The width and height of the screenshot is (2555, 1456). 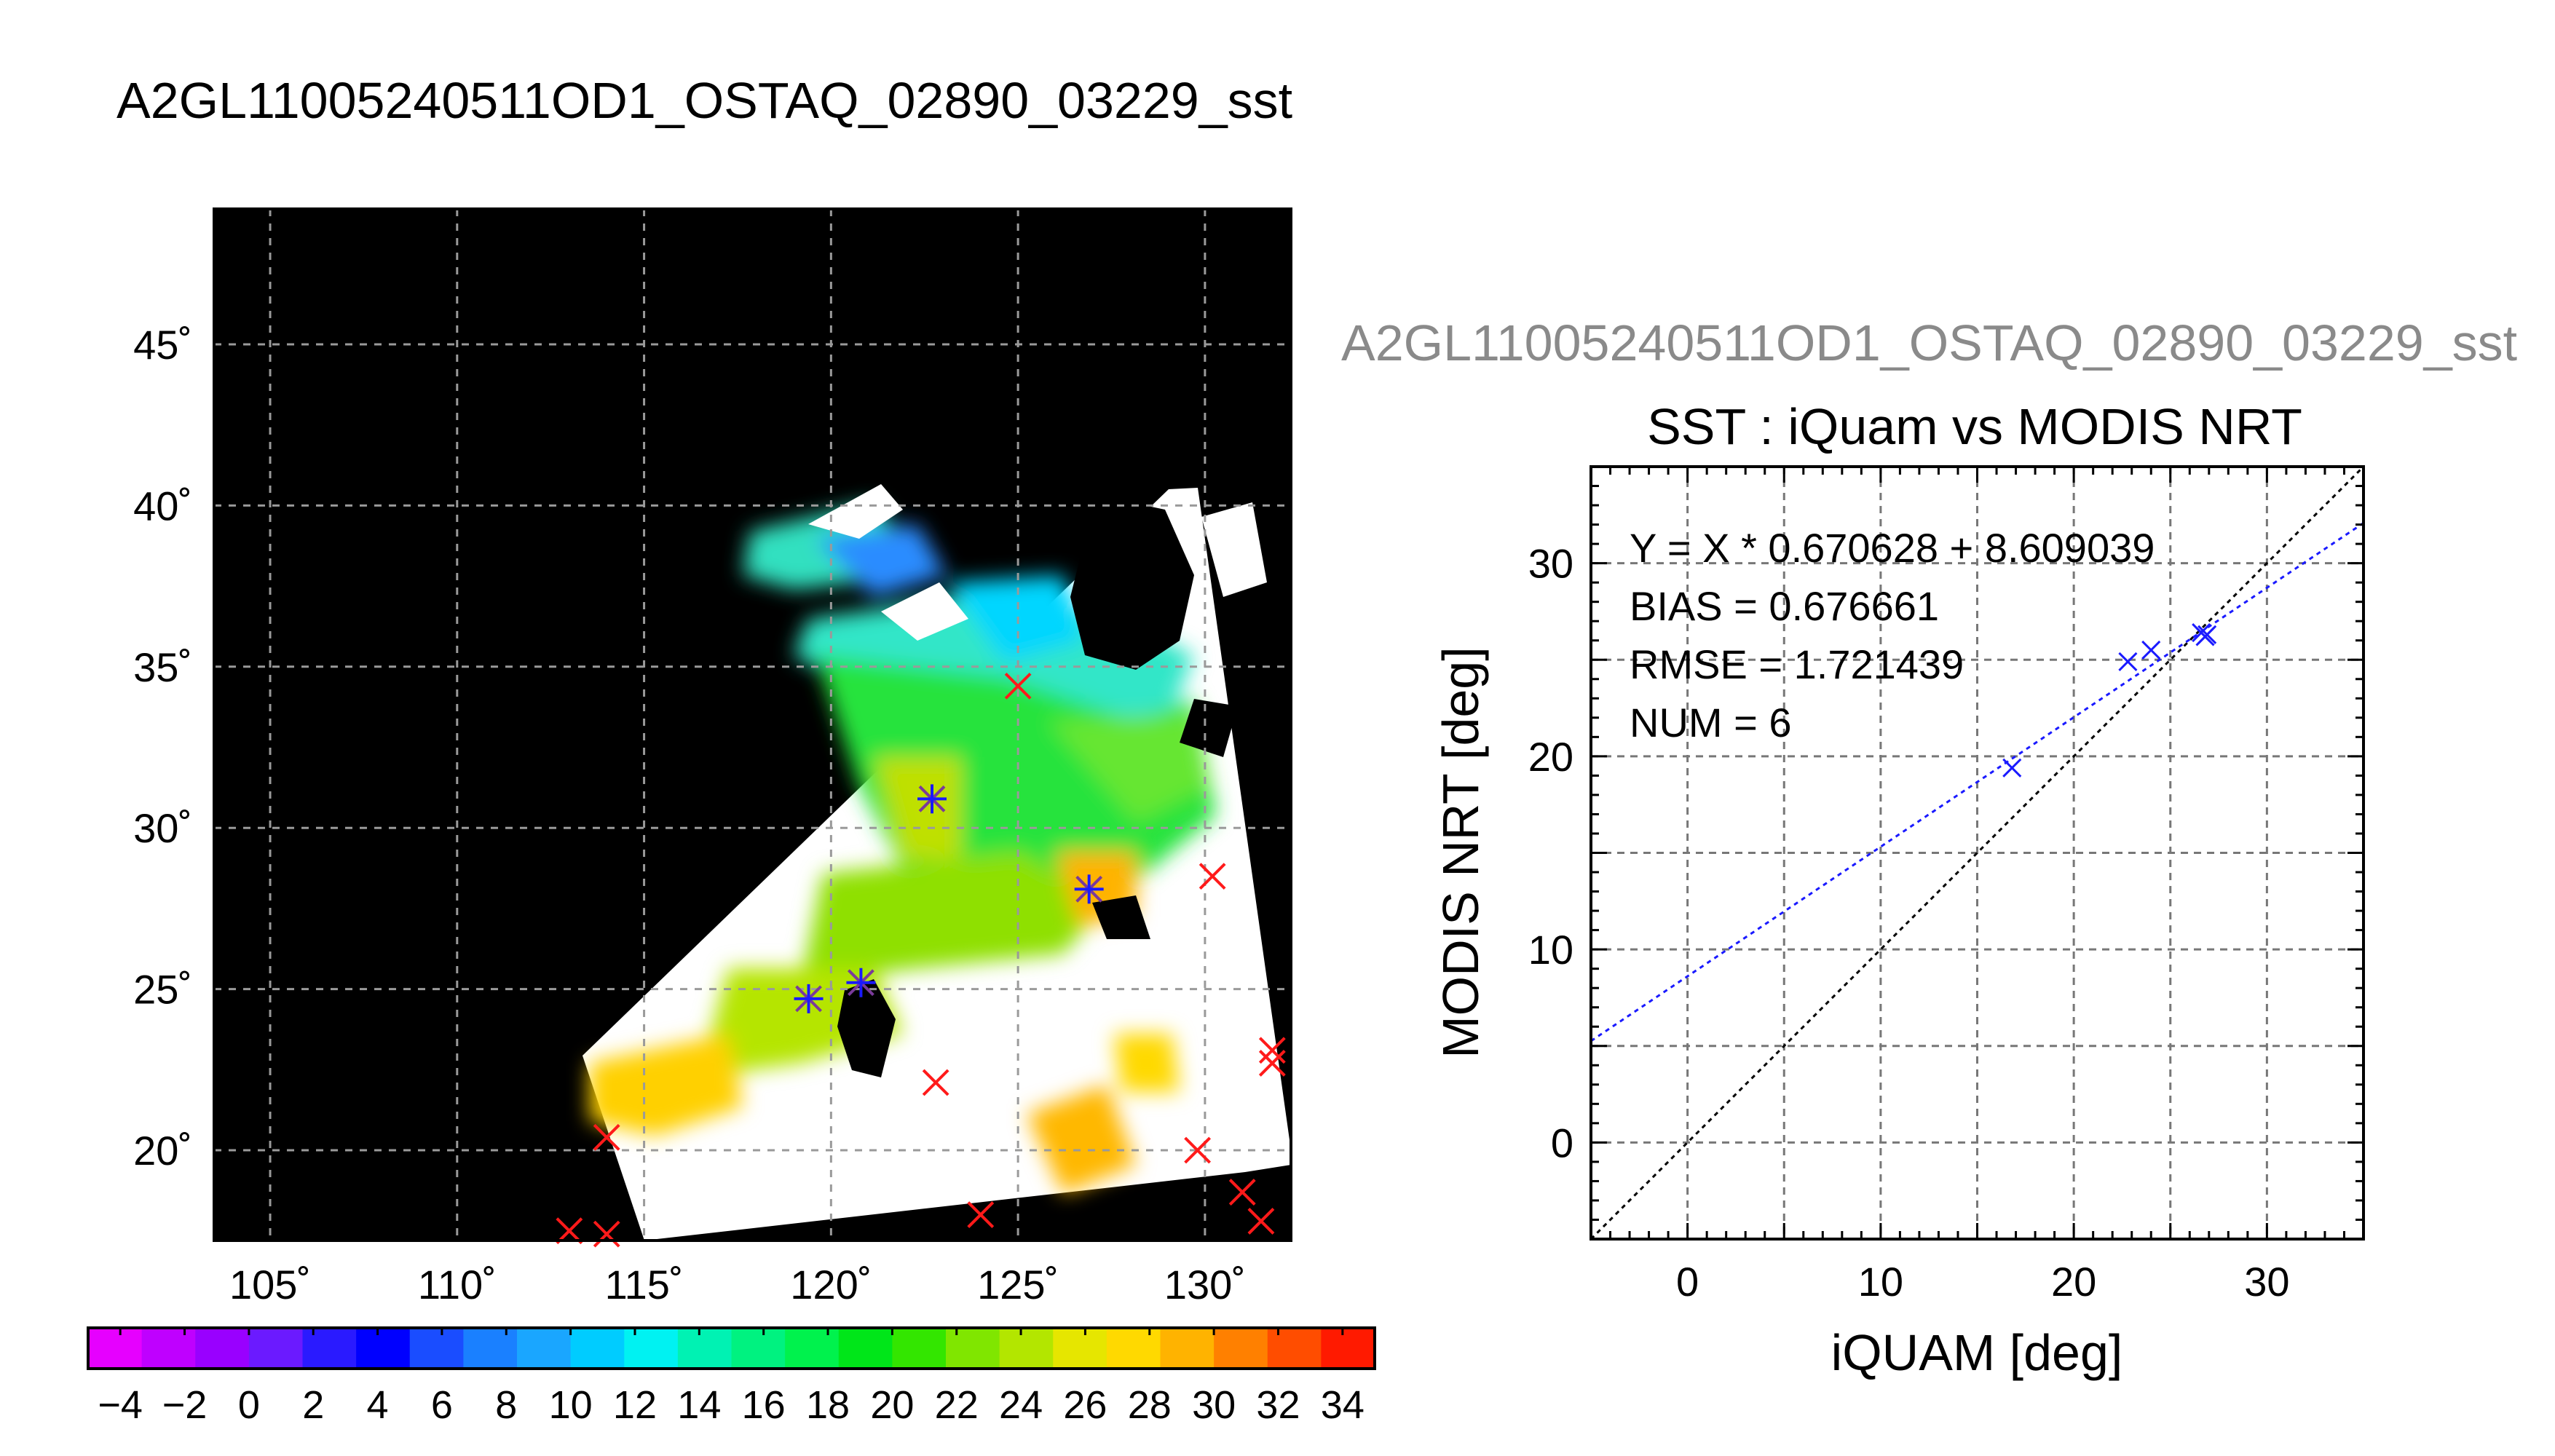 What do you see at coordinates (162, 1151) in the screenshot?
I see `map-lat-tick-label: 20˚` at bounding box center [162, 1151].